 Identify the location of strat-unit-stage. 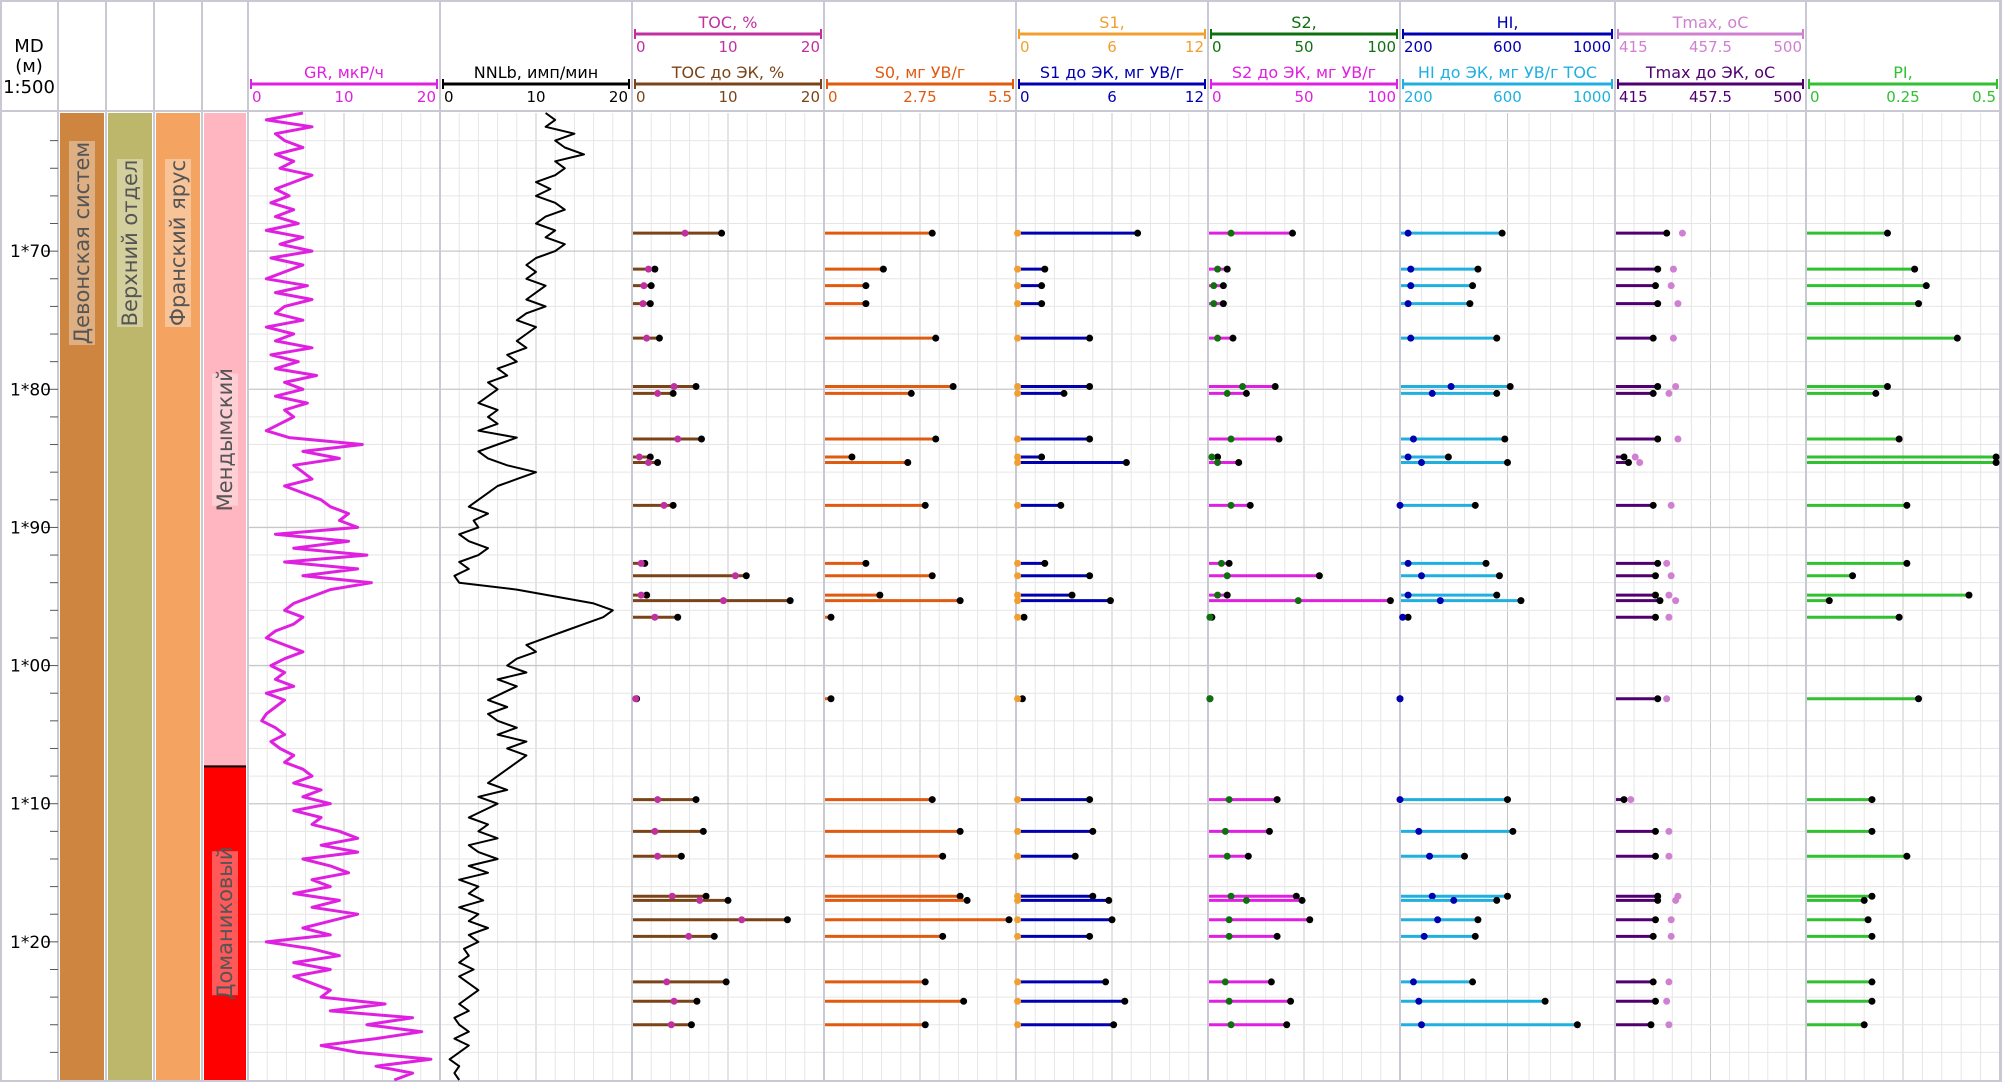
(178, 596).